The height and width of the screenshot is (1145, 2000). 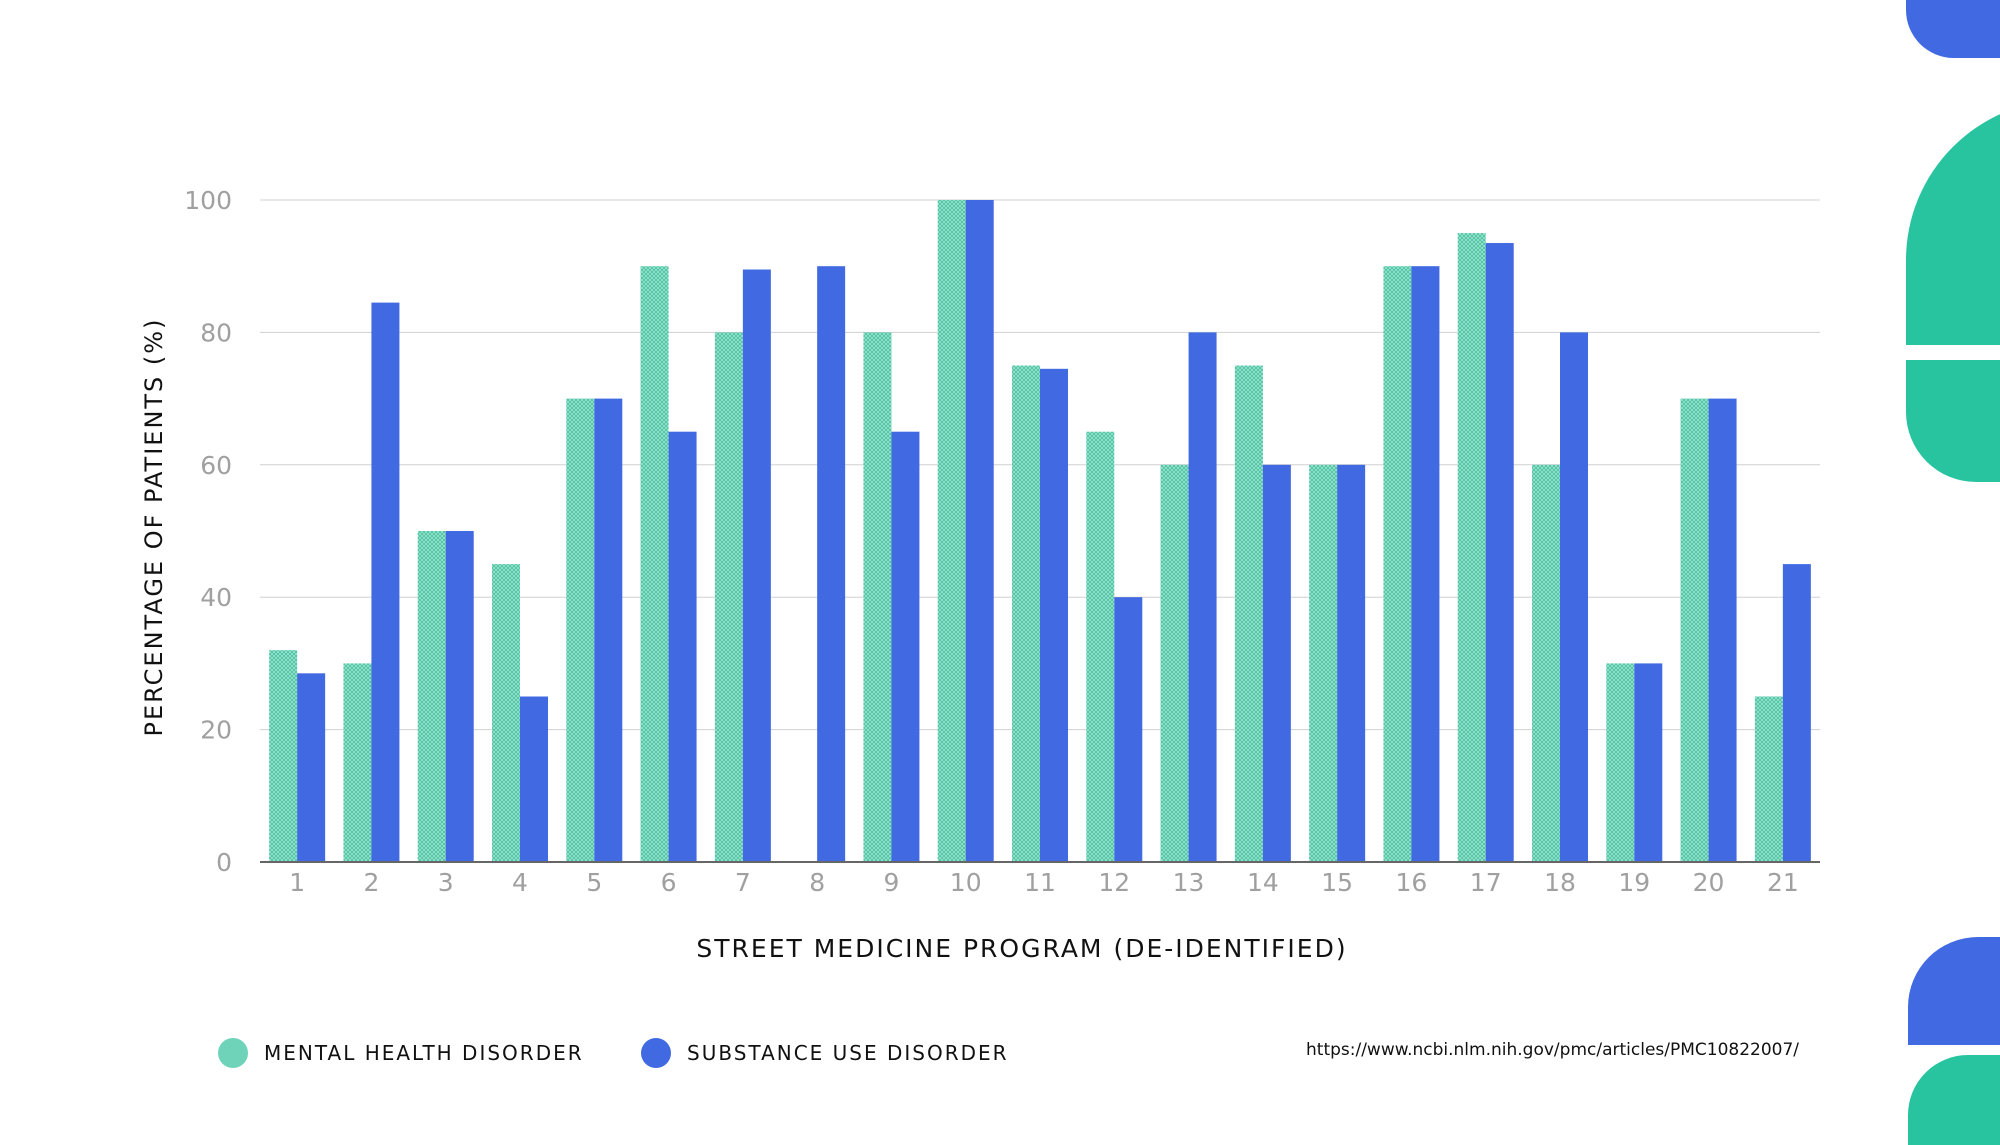 What do you see at coordinates (1114, 882) in the screenshot?
I see `x-tick-label: 12` at bounding box center [1114, 882].